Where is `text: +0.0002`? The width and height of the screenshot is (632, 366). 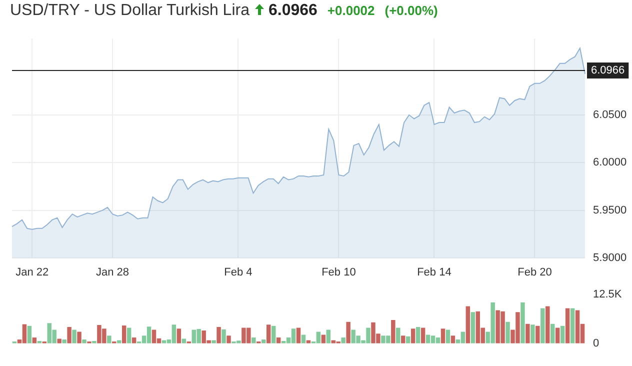 text: +0.0002 is located at coordinates (351, 10).